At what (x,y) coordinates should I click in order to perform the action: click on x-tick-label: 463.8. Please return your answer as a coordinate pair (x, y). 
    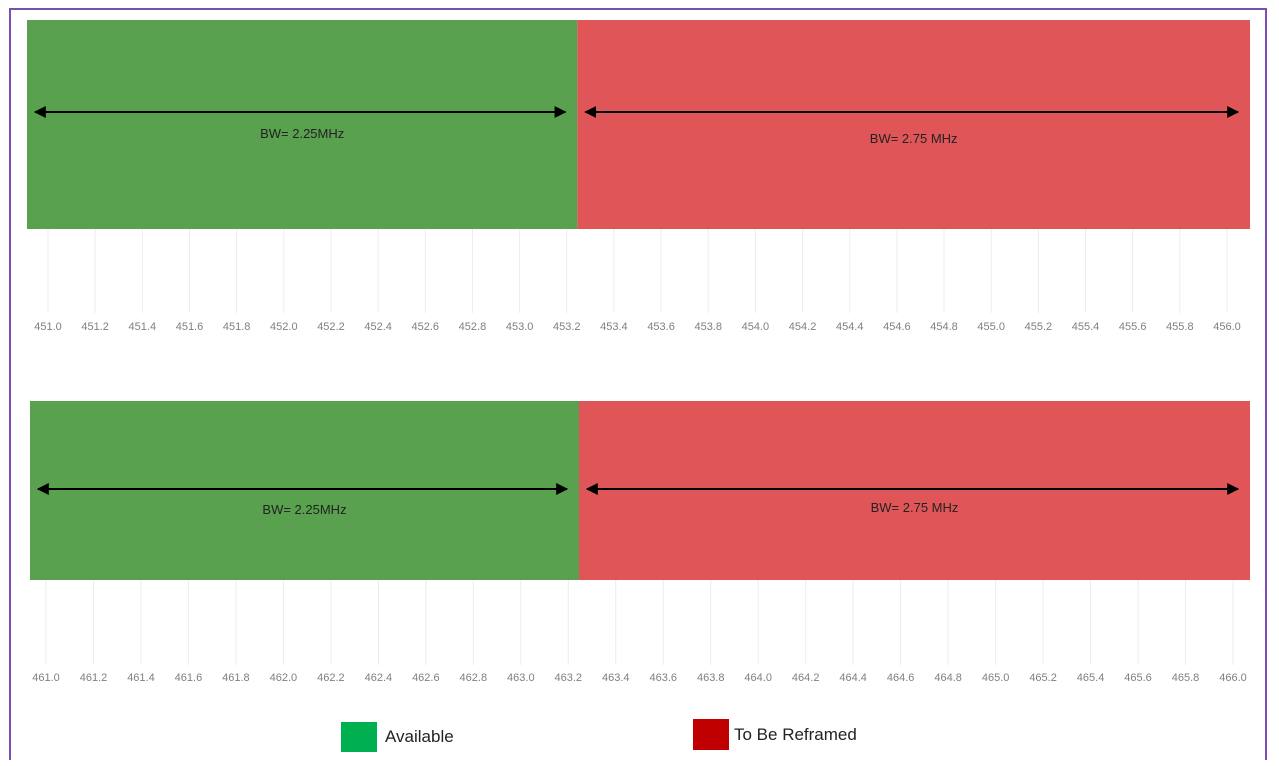
    Looking at the image, I should click on (711, 678).